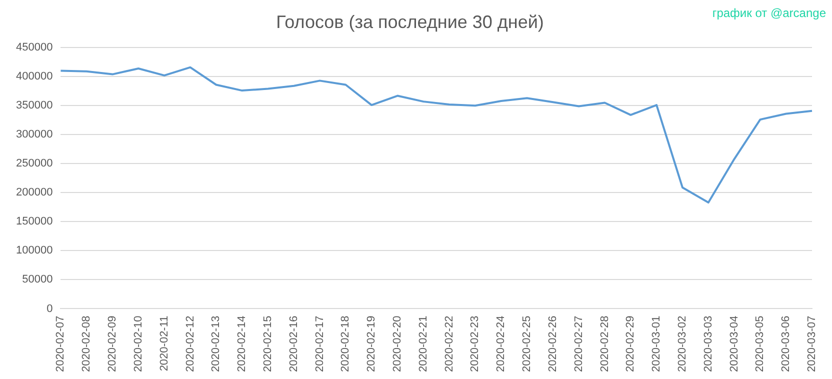 This screenshot has height=379, width=832. Describe the element at coordinates (410, 22) in the screenshot. I see `chart-title: Голосов (за последние 30 дней)` at that location.